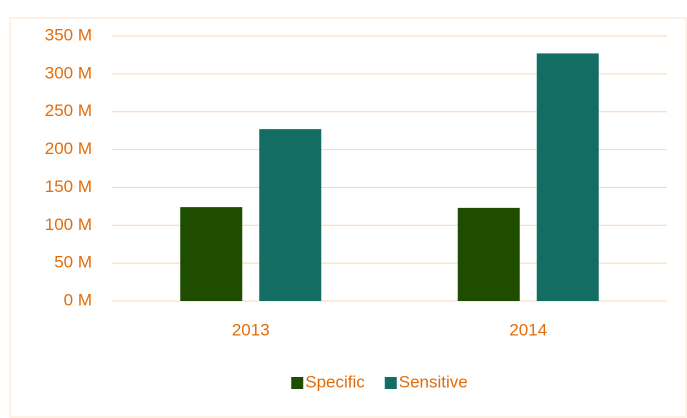  Describe the element at coordinates (251, 329) in the screenshot. I see `x-tick-label: 2013` at that location.